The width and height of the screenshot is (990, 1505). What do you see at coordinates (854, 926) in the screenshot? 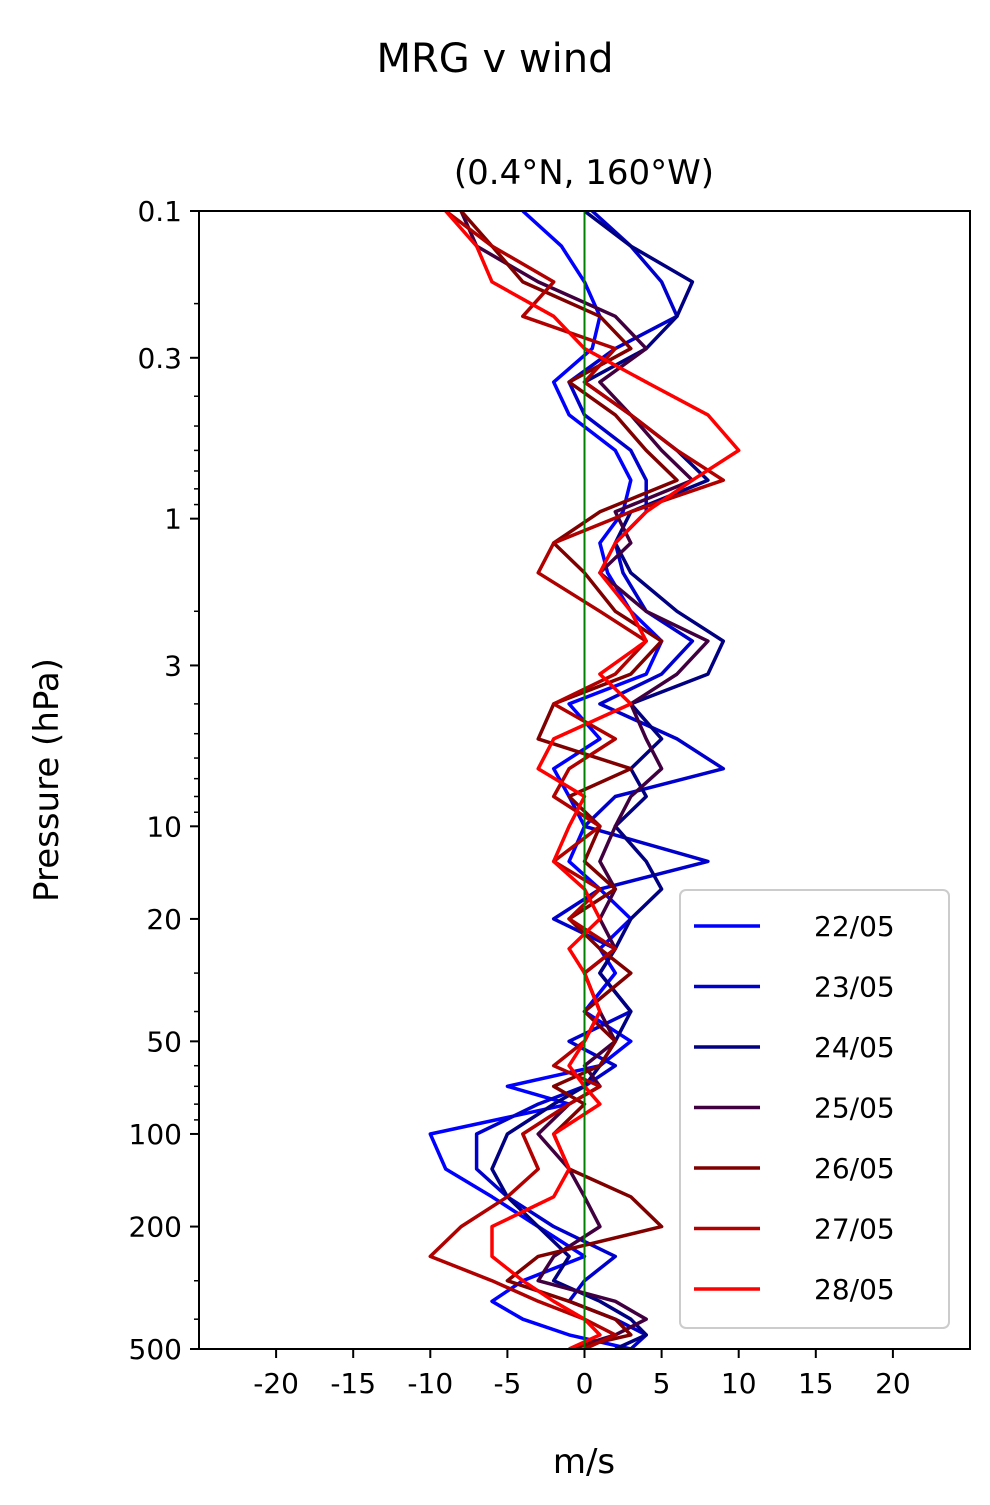
I see `legend-label: 22/05` at bounding box center [854, 926].